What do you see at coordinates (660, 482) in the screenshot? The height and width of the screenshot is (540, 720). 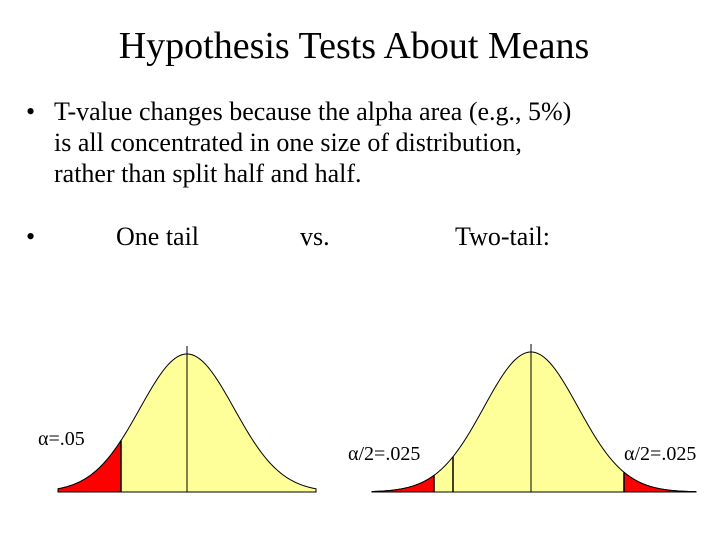 I see `two-tail-right-rejection-region` at bounding box center [660, 482].